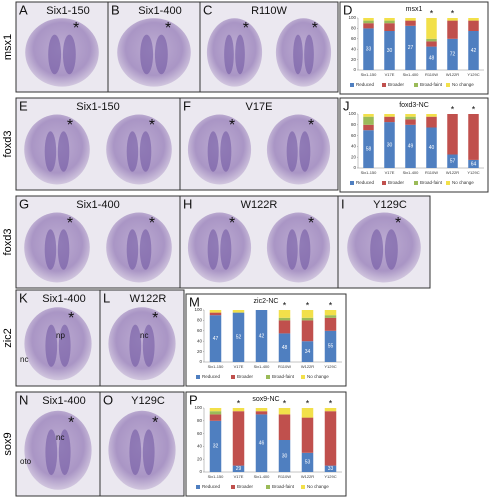 The height and width of the screenshot is (500, 490). Describe the element at coordinates (8, 443) in the screenshot. I see `gene-label: sox9` at that location.